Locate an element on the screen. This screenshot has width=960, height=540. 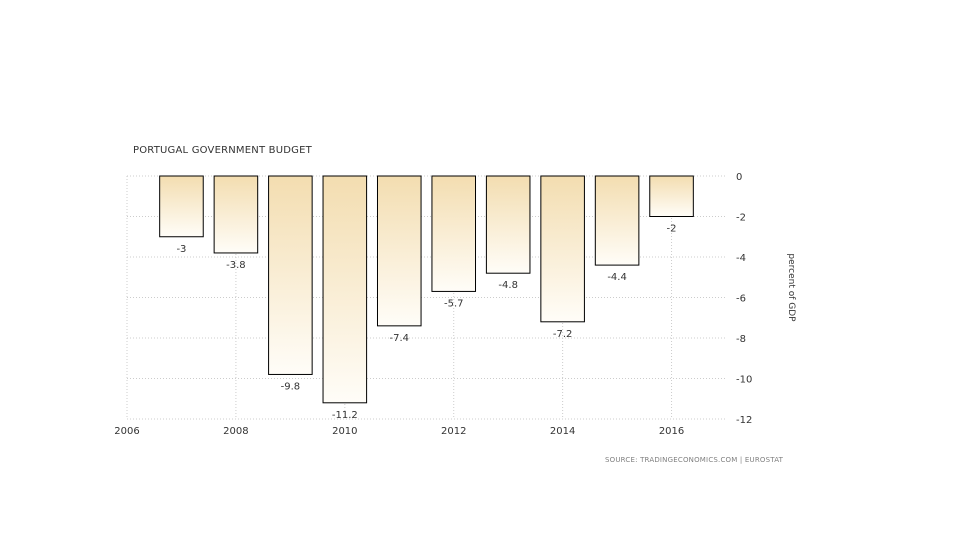
y-tick-label: -10 is located at coordinates (744, 380).